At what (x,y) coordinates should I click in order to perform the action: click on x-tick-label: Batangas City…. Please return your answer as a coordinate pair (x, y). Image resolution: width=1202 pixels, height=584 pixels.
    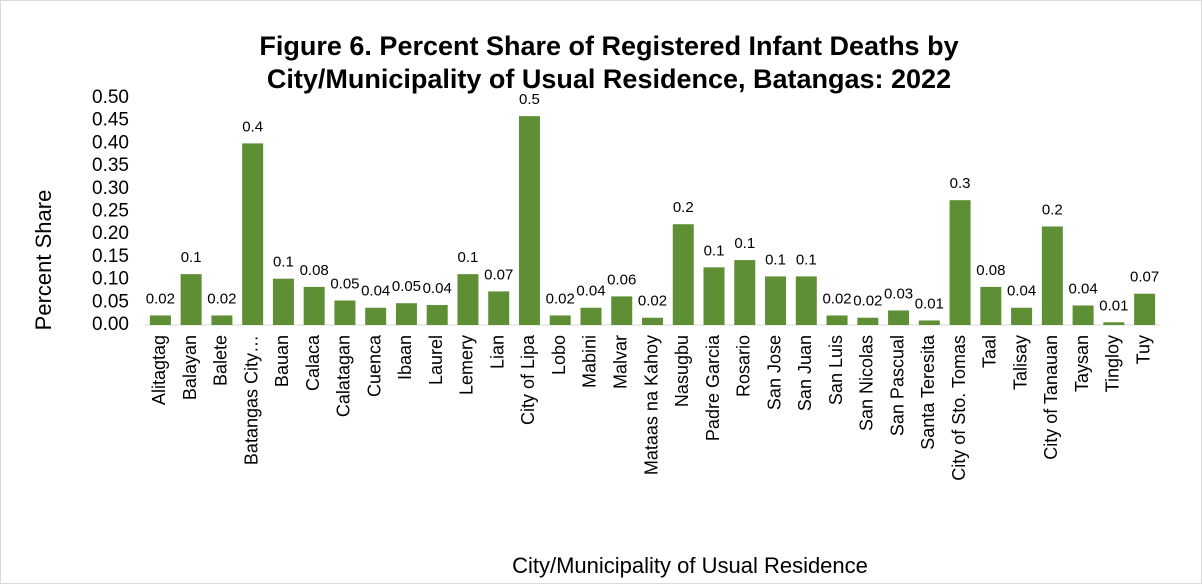
    Looking at the image, I should click on (251, 400).